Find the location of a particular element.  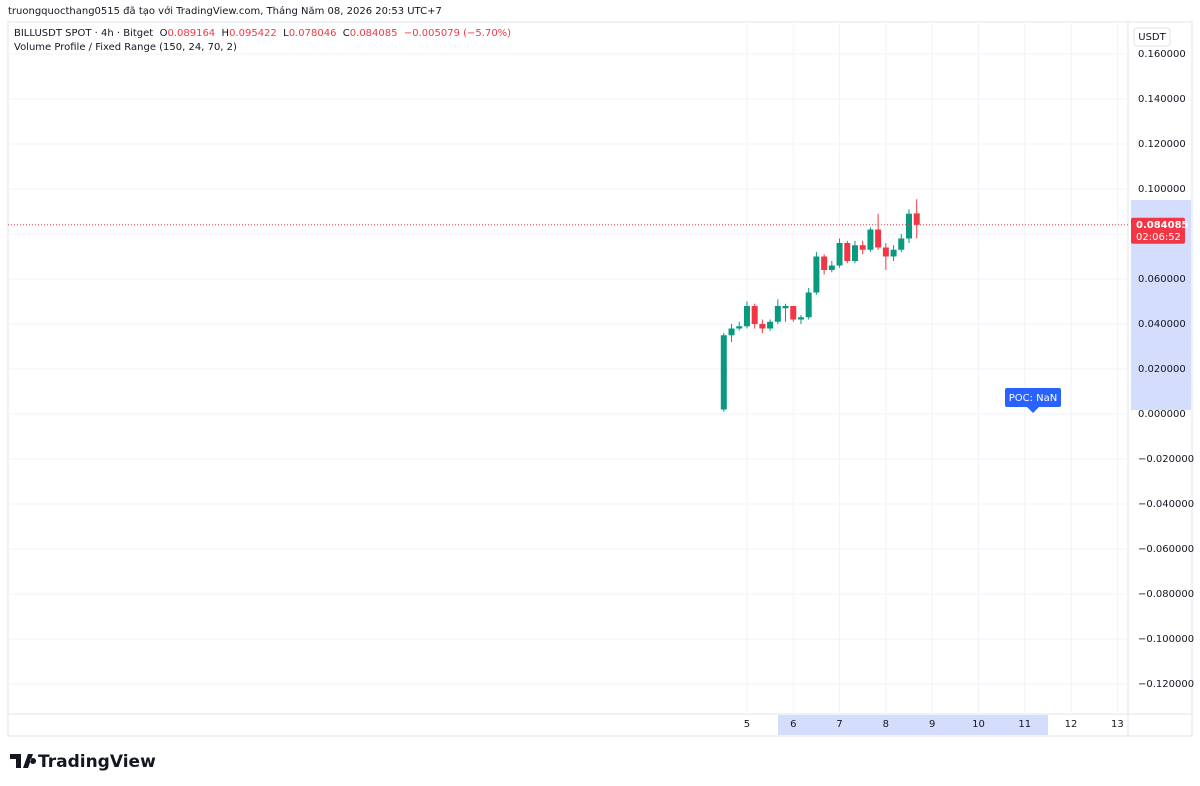

x-tick-label: 10 is located at coordinates (978, 724).